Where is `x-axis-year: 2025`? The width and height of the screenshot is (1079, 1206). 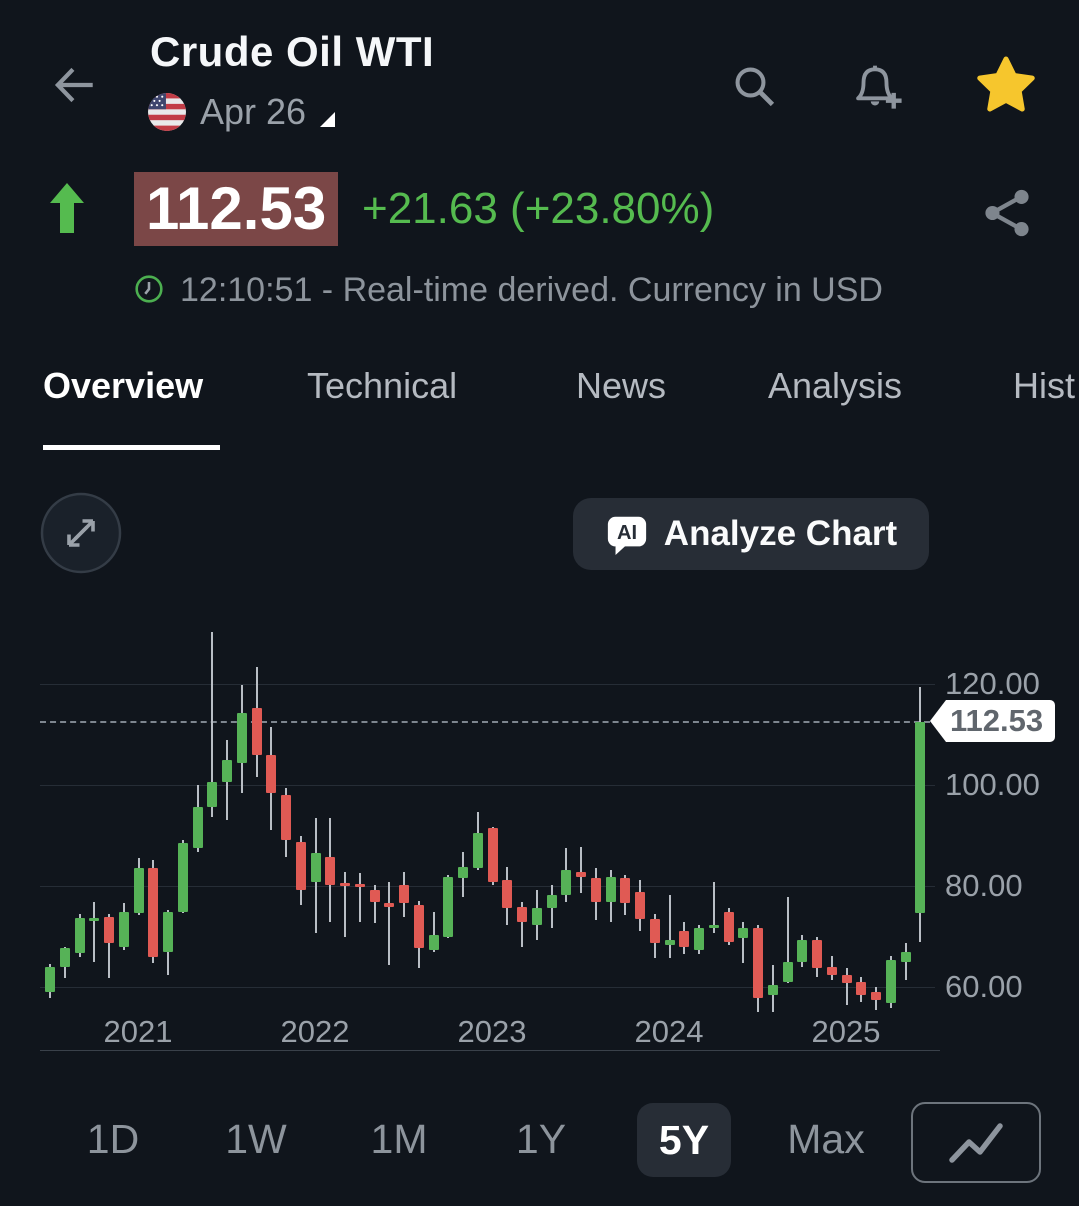
x-axis-year: 2025 is located at coordinates (846, 1031).